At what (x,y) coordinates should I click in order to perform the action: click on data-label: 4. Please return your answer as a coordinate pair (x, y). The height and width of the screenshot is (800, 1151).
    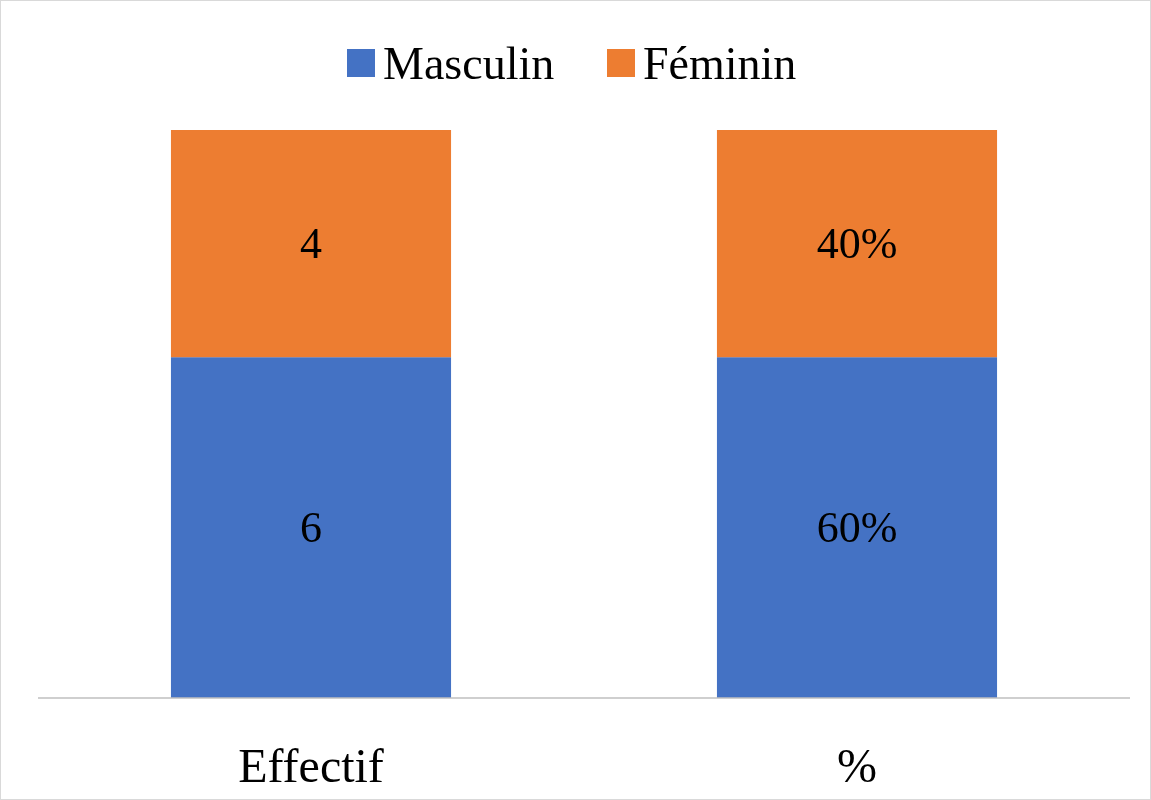
    Looking at the image, I should click on (311, 244).